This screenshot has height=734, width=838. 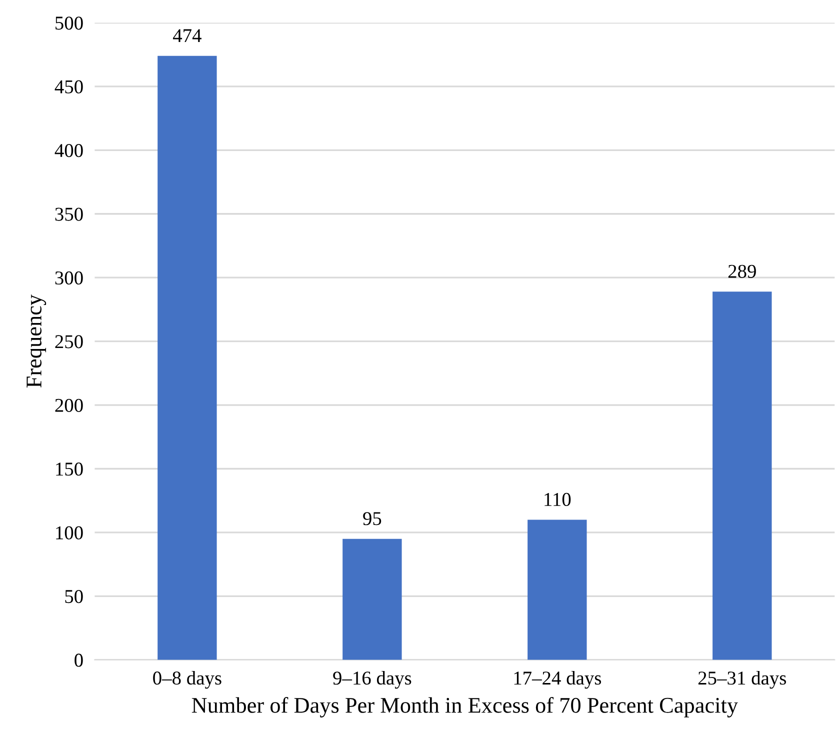 What do you see at coordinates (742, 679) in the screenshot?
I see `x-tick-label: 25–31 days` at bounding box center [742, 679].